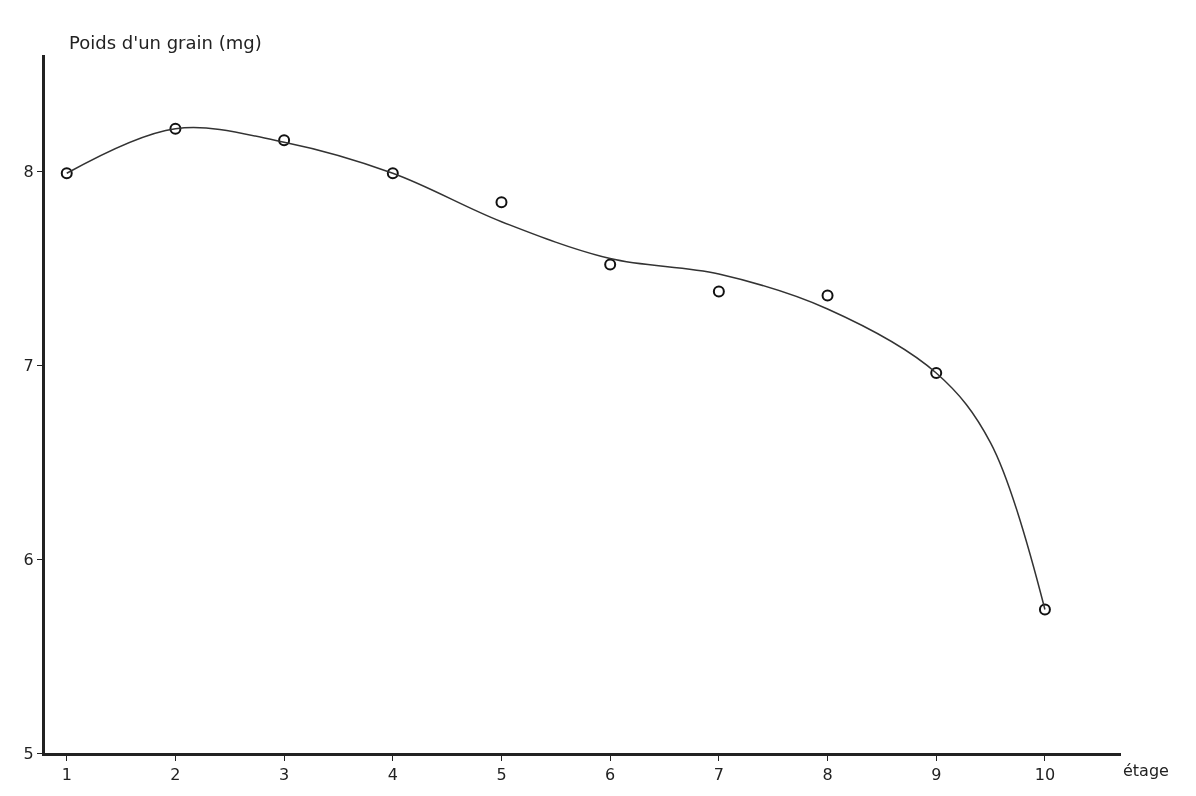 This screenshot has width=1196, height=796. What do you see at coordinates (1146, 770) in the screenshot?
I see `x-axis-title: étage` at bounding box center [1146, 770].